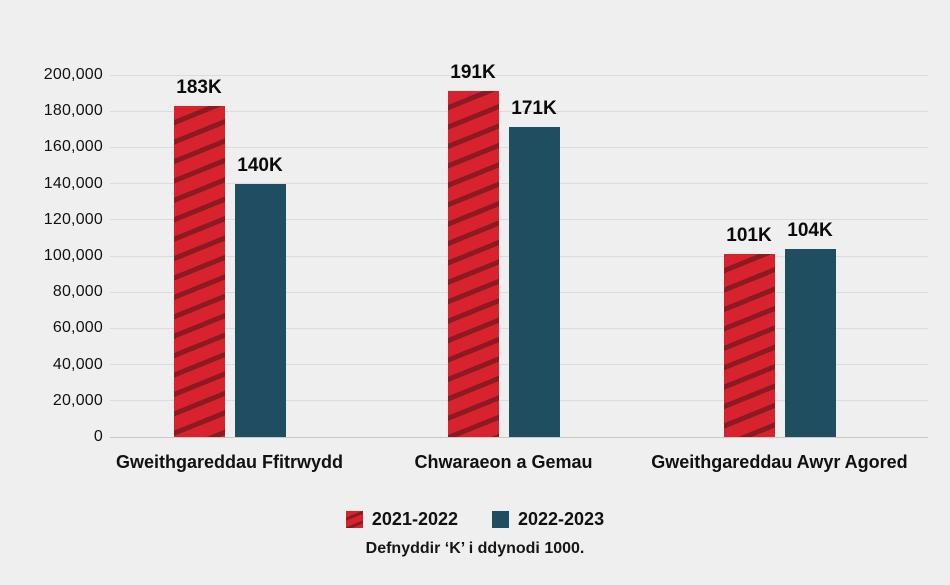  I want to click on y-axis-tick-label: 20,000, so click(77, 400).